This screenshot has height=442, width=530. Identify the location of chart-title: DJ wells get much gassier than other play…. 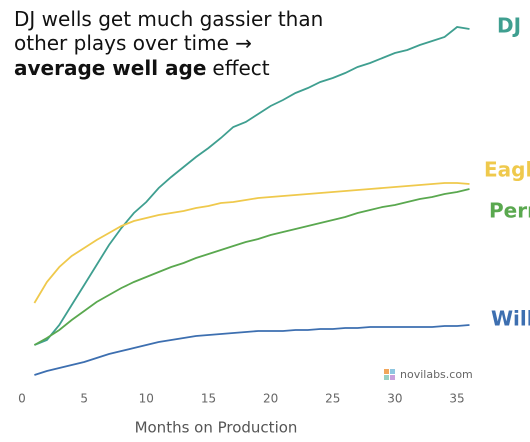
(168, 43).